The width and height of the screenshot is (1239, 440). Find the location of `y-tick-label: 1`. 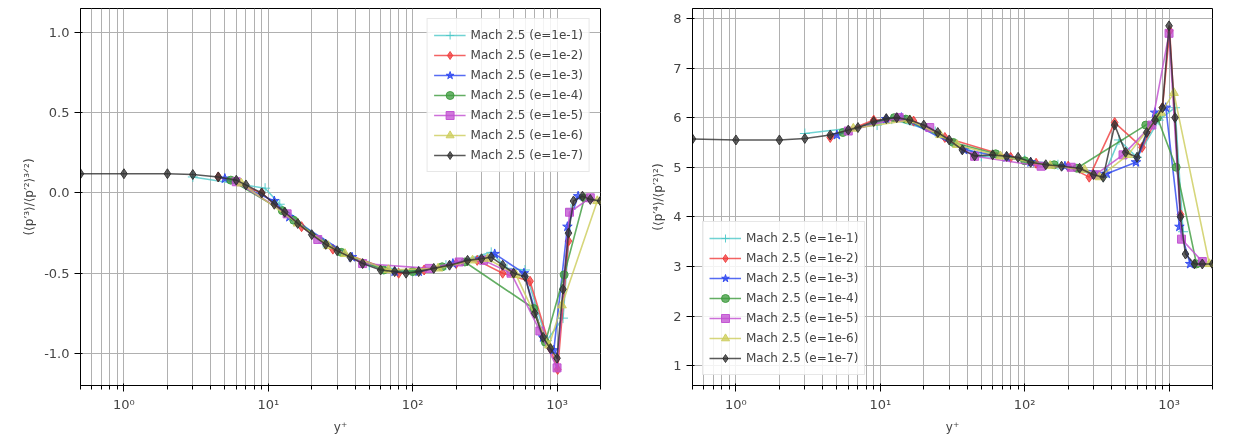

y-tick-label: 1 is located at coordinates (677, 366).